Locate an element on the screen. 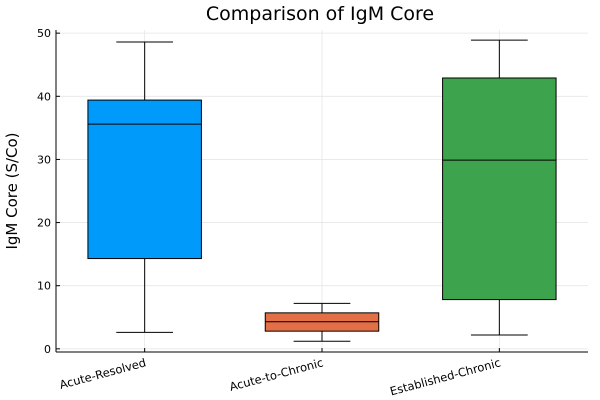 This screenshot has height=400, width=600. y-tick-label: 40 is located at coordinates (44, 96).